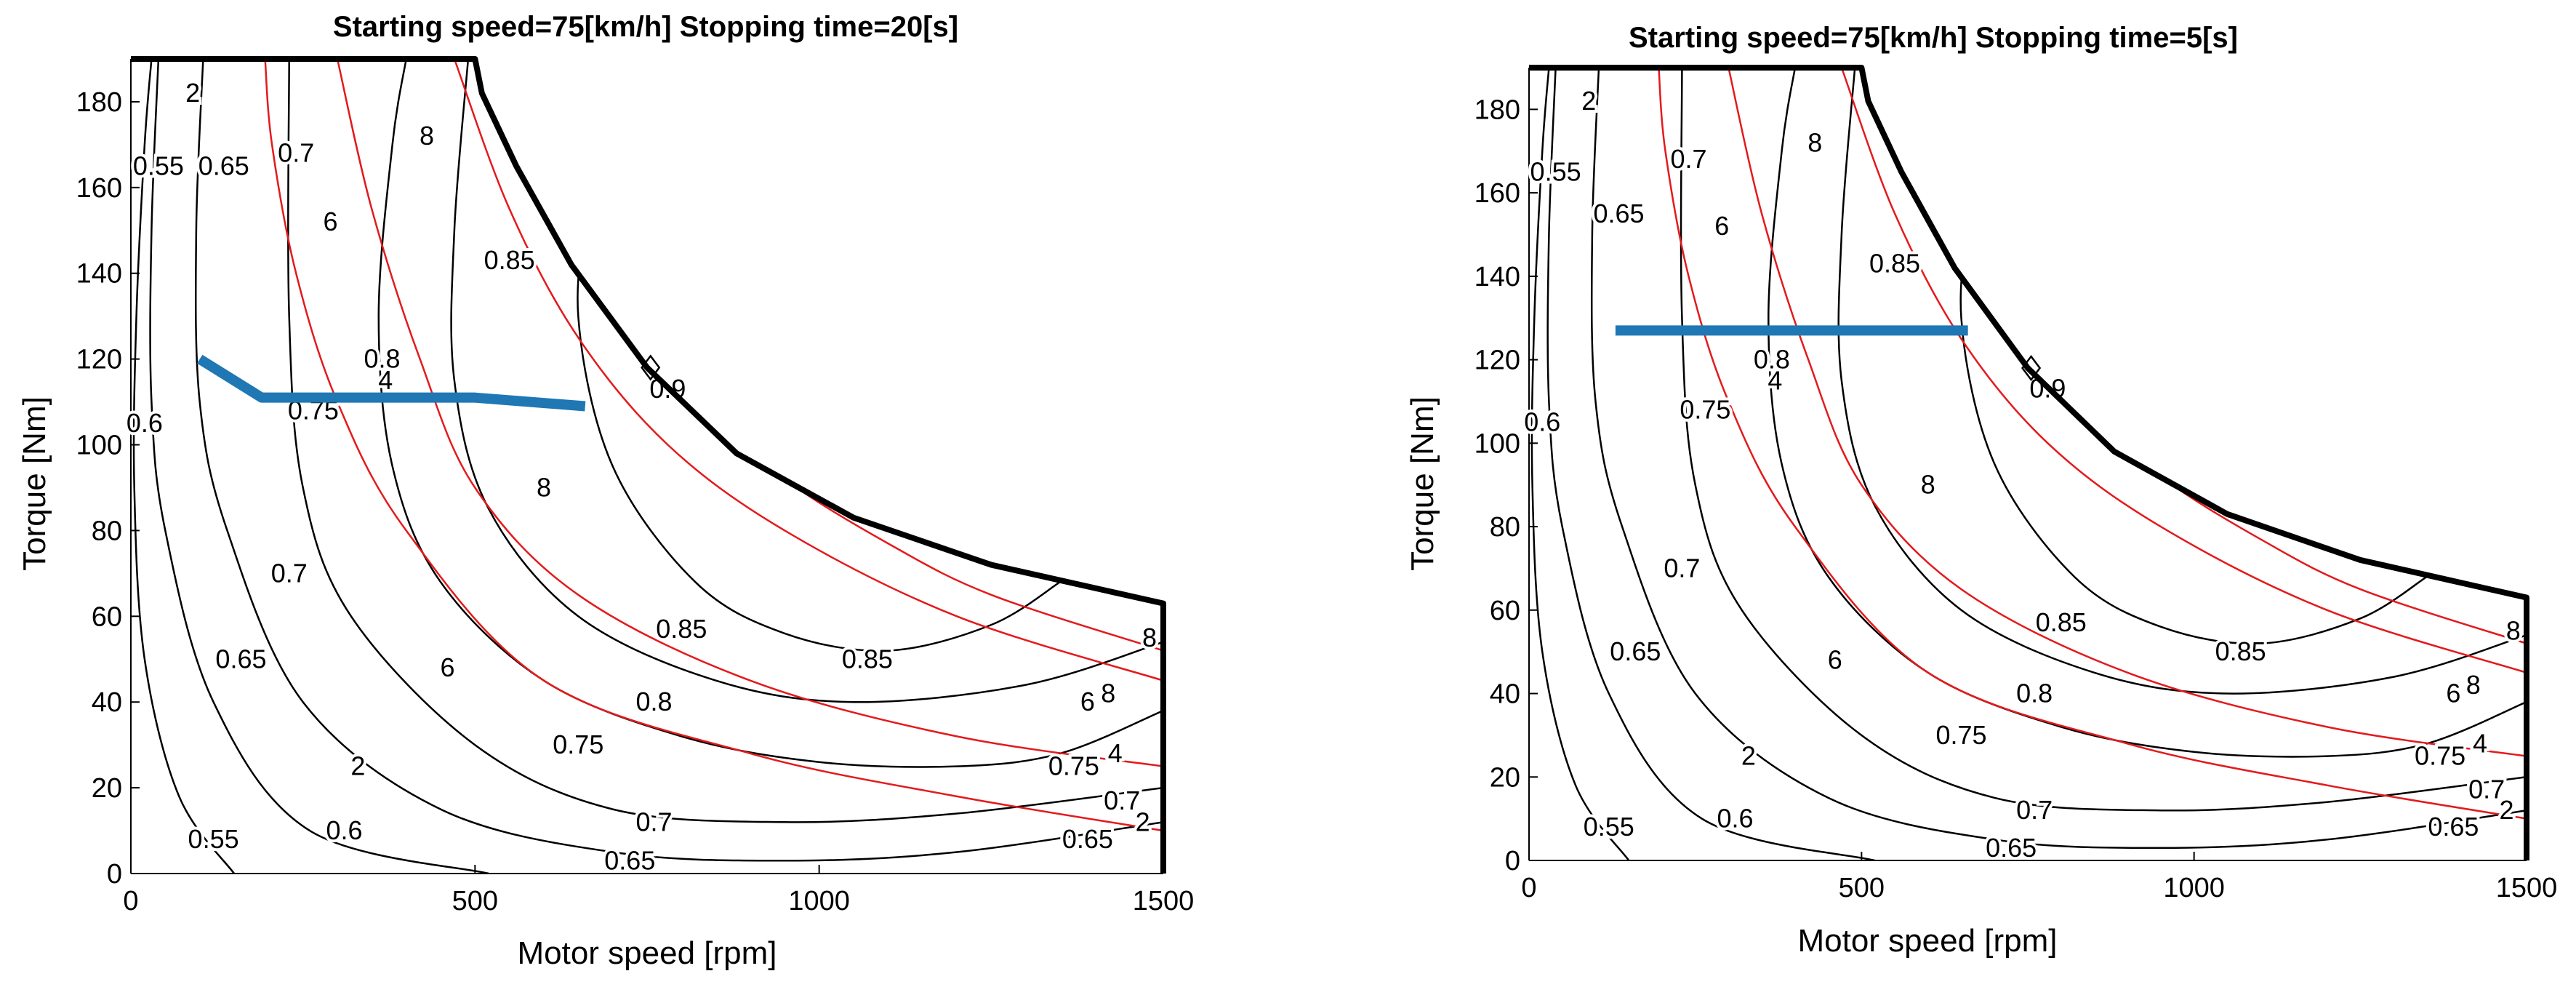  Describe the element at coordinates (2207, 356) in the screenshot. I see `power-contour` at that location.